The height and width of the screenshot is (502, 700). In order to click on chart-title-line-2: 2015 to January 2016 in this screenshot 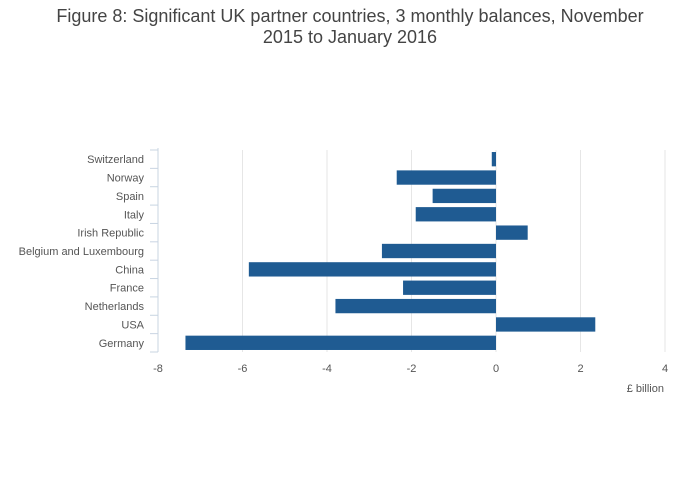, I will do `click(350, 37)`.